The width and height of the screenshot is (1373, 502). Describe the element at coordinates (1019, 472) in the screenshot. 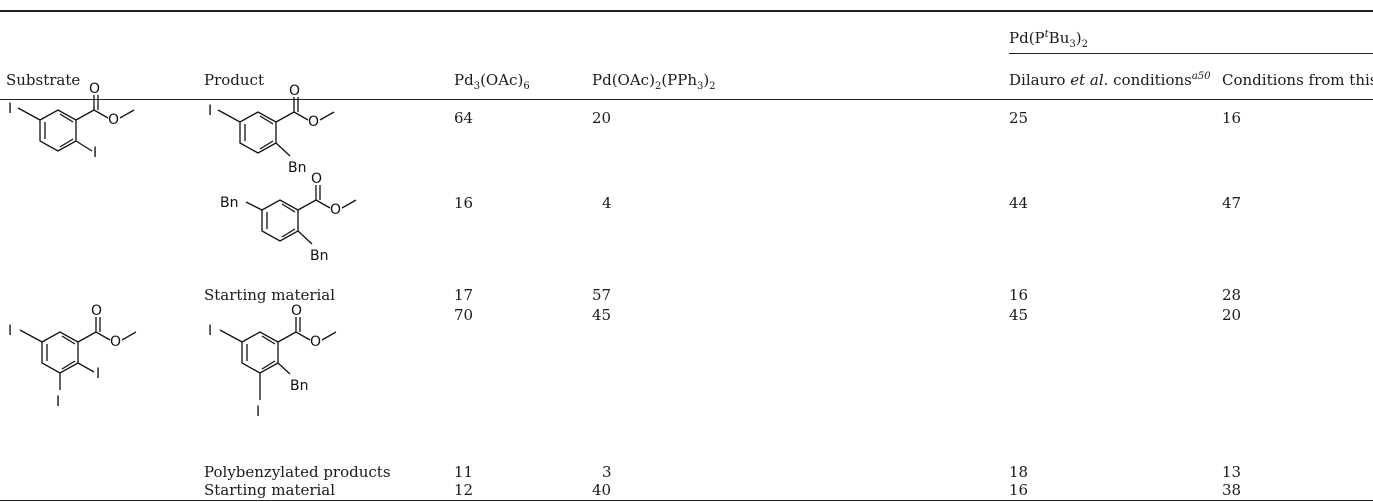

I see `table-cell: 18` at that location.